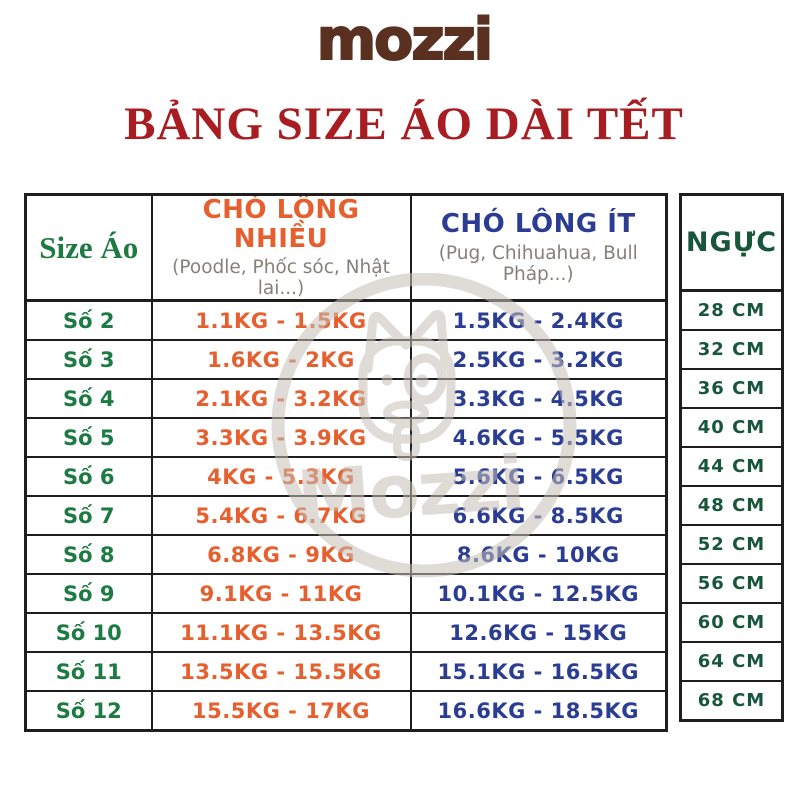  I want to click on table-row: Số 10 11.1KG - 13.5KG 12.6KG - 15KG, so click(346, 633).